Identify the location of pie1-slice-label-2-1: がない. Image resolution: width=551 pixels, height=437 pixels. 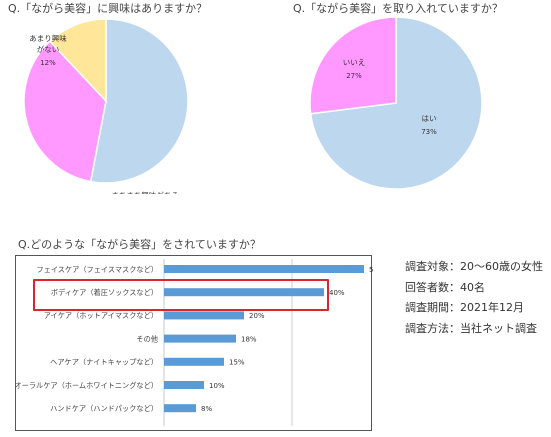
(48, 49).